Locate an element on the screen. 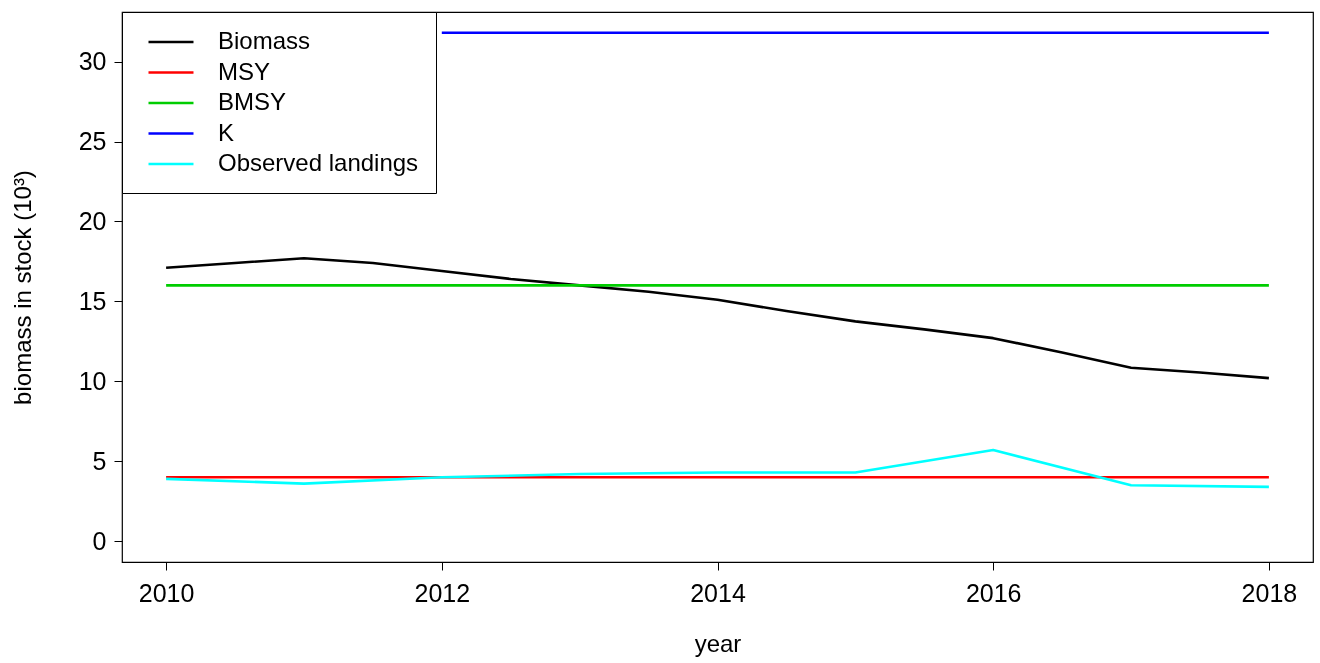 The width and height of the screenshot is (1320, 663). x-tick-label: 2014 is located at coordinates (718, 592).